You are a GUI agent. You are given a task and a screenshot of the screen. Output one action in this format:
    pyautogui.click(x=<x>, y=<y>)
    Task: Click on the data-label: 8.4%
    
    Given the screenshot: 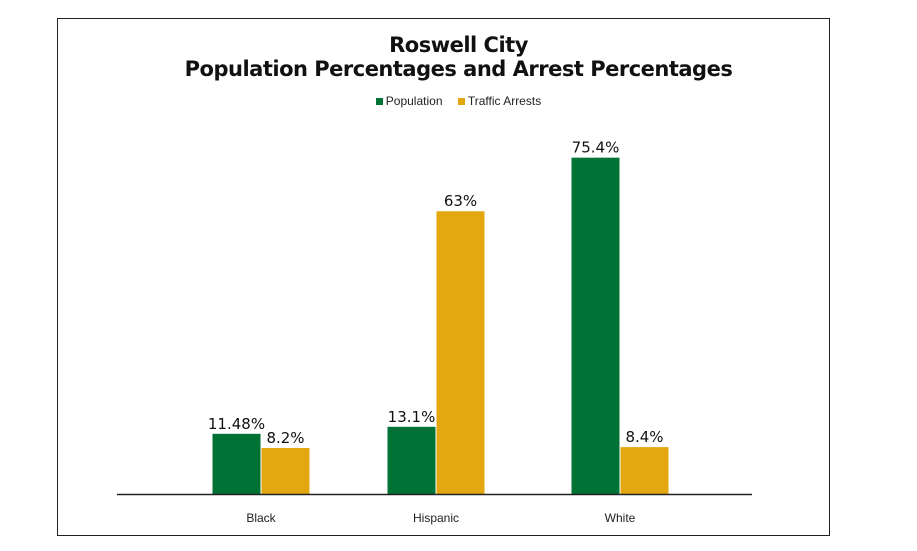 What is the action you would take?
    pyautogui.click(x=644, y=437)
    